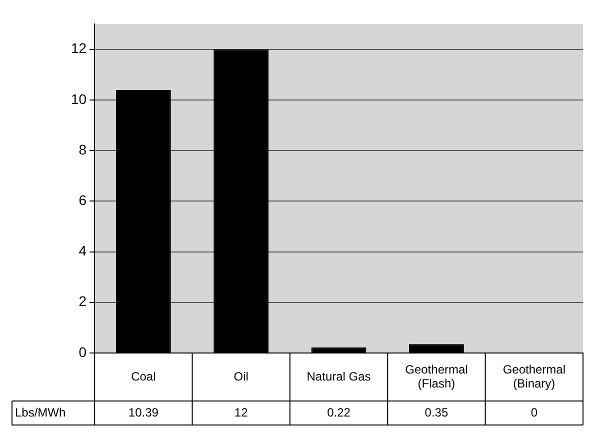  What do you see at coordinates (241, 412) in the screenshot?
I see `data-label: 12` at bounding box center [241, 412].